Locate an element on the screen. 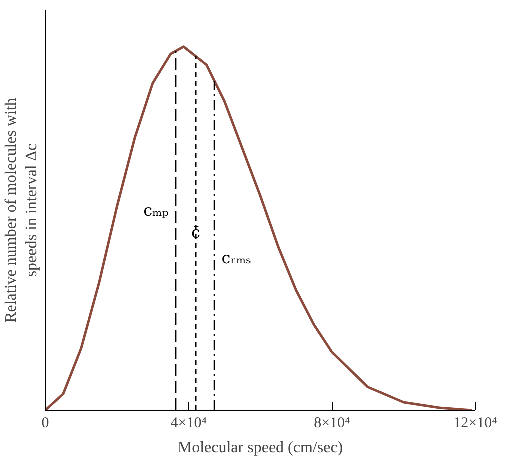  x-tick-label: 8×10⁴ is located at coordinates (332, 424).